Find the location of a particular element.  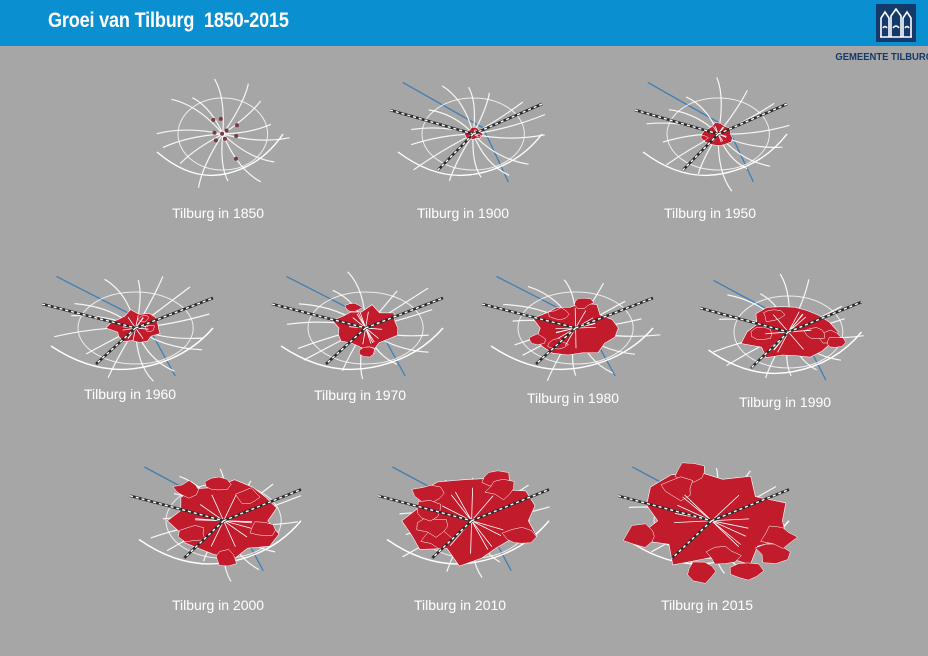

map-1980 is located at coordinates (571, 322).